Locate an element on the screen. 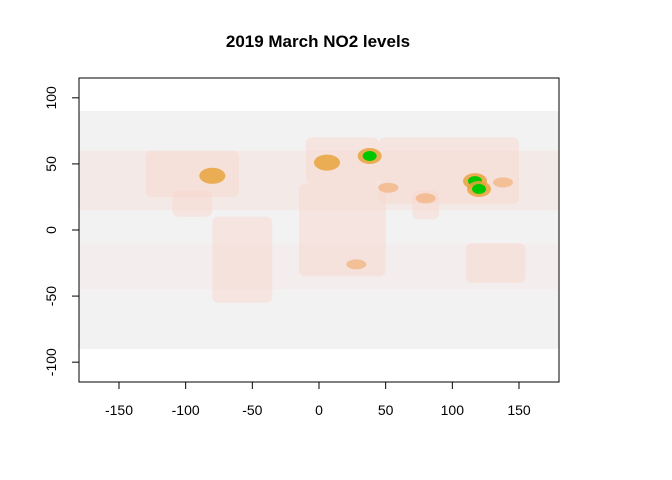  x-tick-label: -100 is located at coordinates (186, 410).